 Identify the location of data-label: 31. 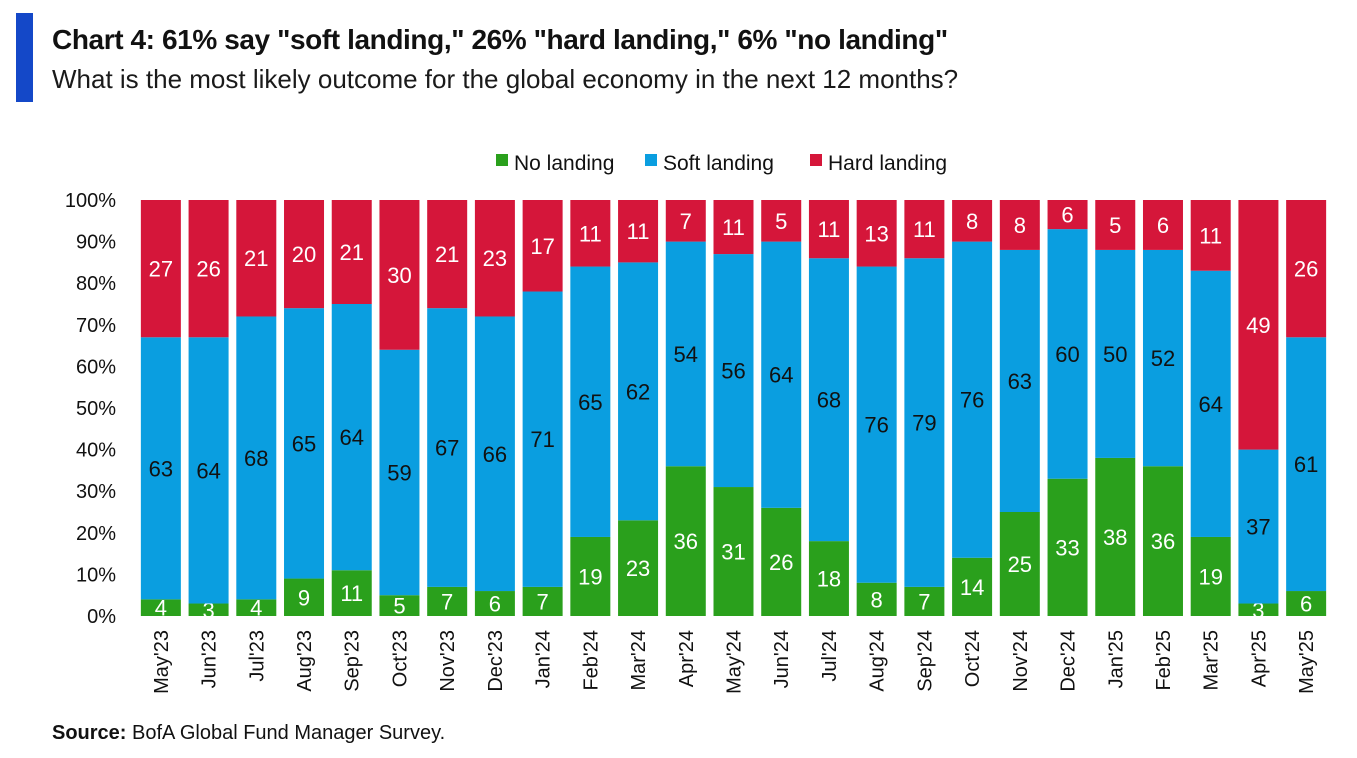
(733, 552).